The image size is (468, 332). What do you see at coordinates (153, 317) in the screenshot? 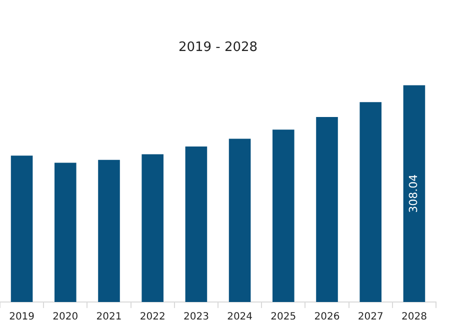
I see `x-tick-label: 2022` at bounding box center [153, 317].